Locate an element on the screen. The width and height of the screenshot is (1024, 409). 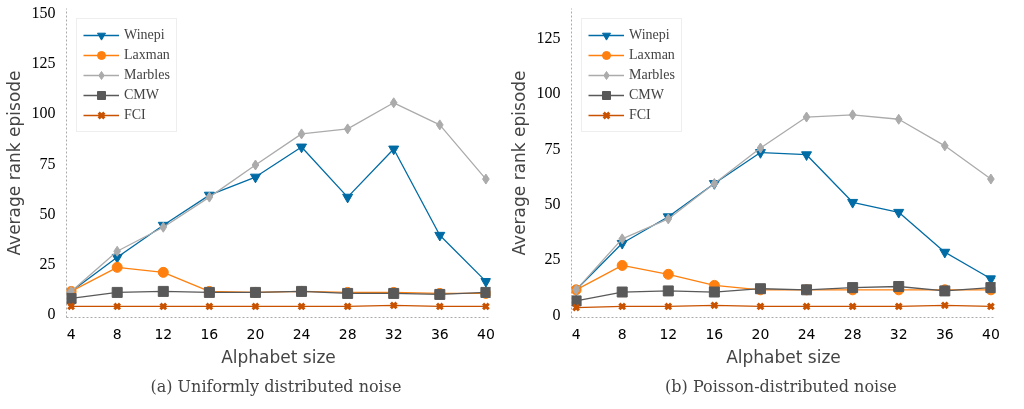
y-tick-label: 150 is located at coordinates (43, 13).